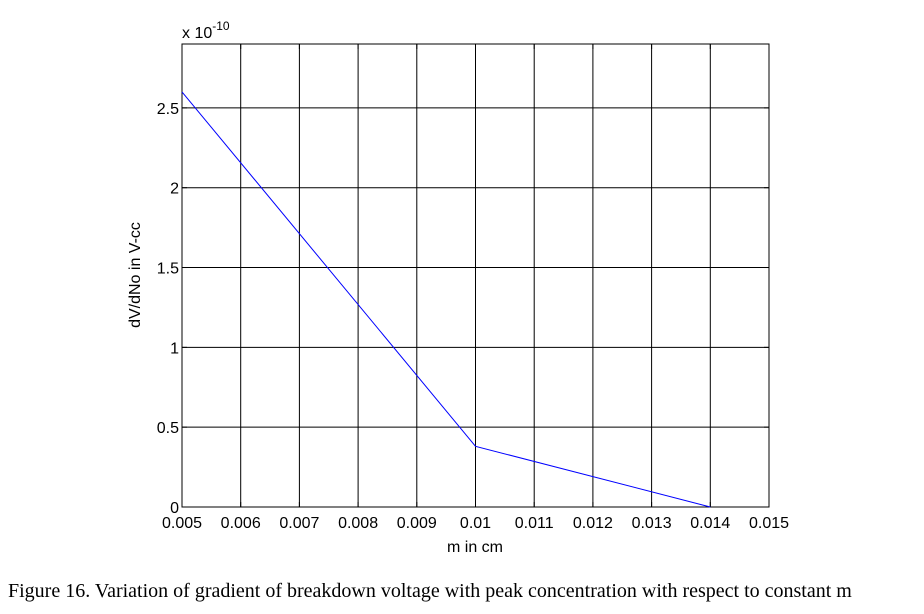 The width and height of the screenshot is (924, 614). I want to click on y-tick-label: 2.5, so click(168, 109).